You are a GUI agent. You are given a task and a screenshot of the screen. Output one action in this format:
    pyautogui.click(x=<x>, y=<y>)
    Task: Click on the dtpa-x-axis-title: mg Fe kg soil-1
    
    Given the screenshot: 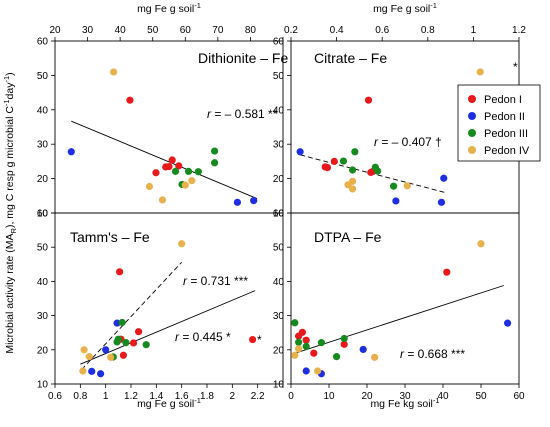 What is the action you would take?
    pyautogui.click(x=404, y=403)
    